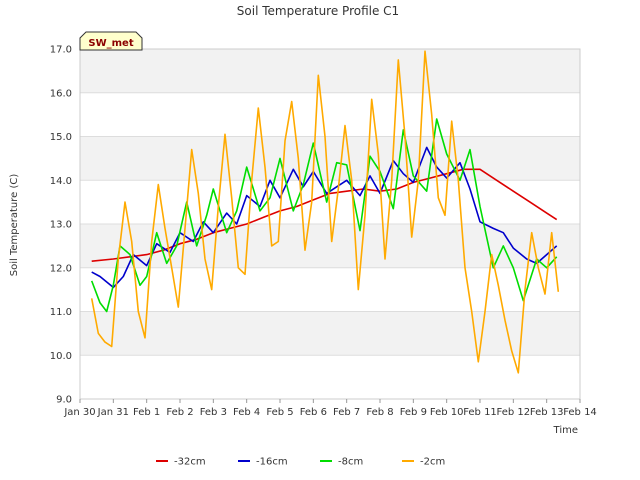 The width and height of the screenshot is (640, 480). I want to click on legend-label: -16cm, so click(272, 462).